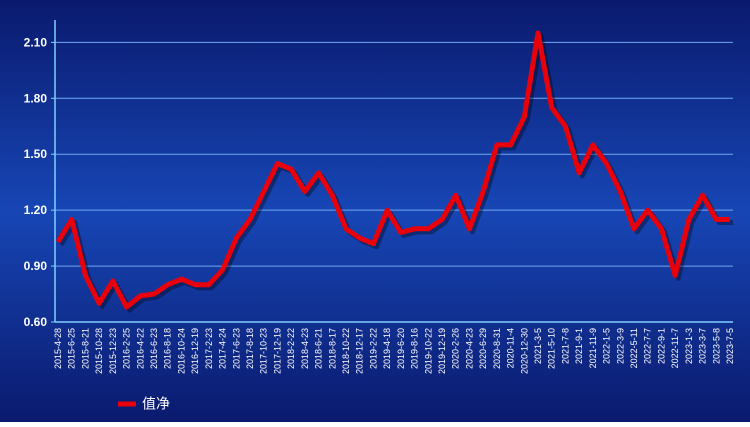 The image size is (750, 427). Describe the element at coordinates (127, 348) in the screenshot. I see `x-tick-label: 2016-2-25` at that location.